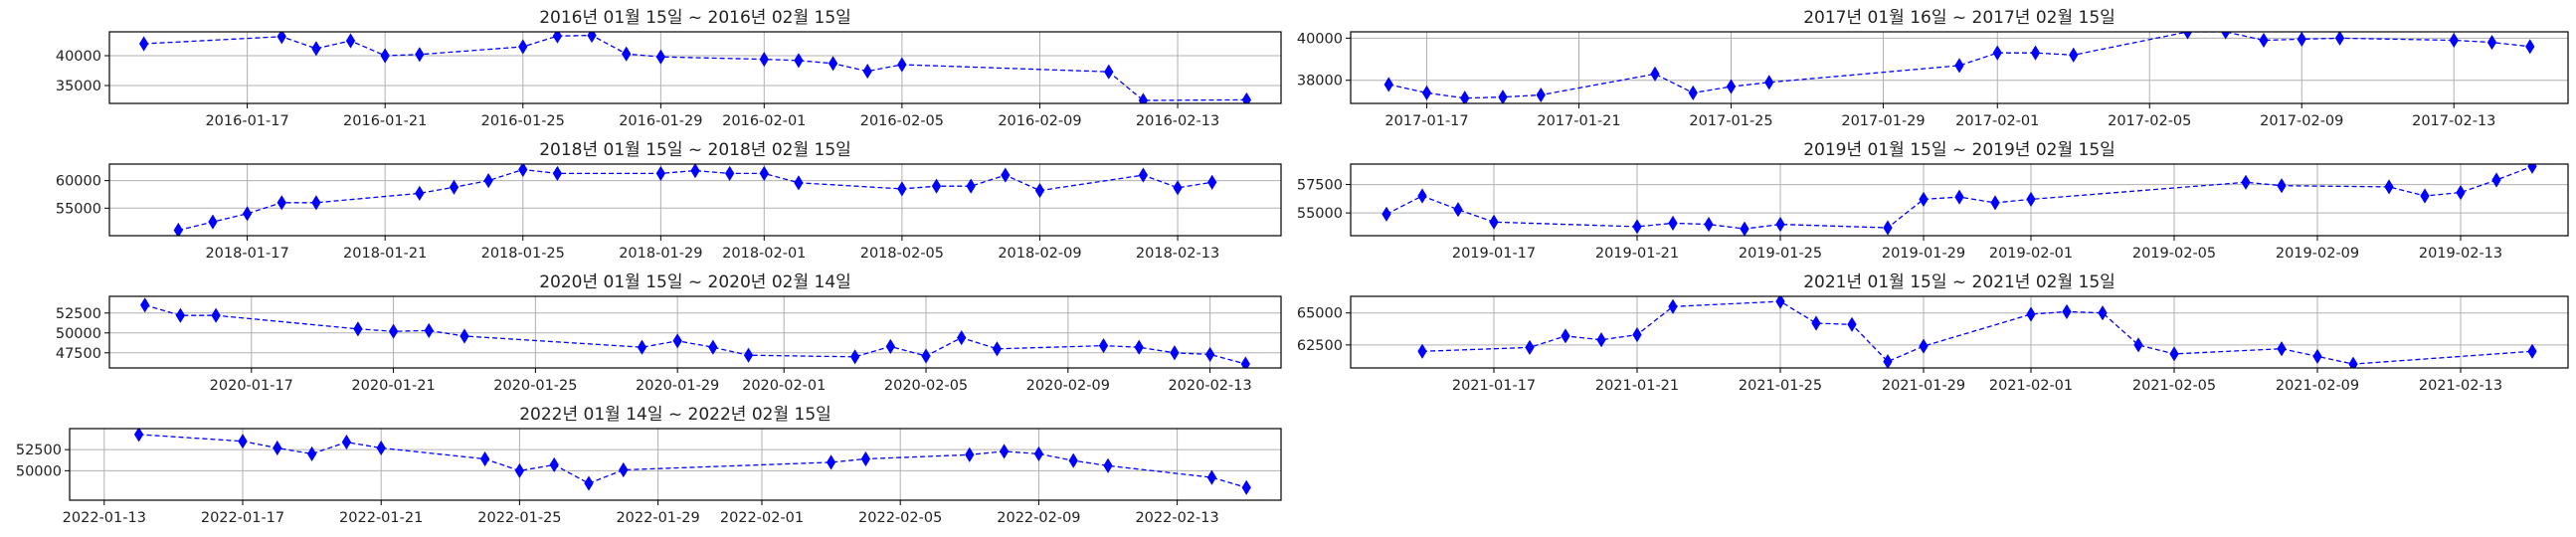 Image resolution: width=2576 pixels, height=537 pixels. I want to click on x-tick-label: 2022-01-21, so click(381, 518).